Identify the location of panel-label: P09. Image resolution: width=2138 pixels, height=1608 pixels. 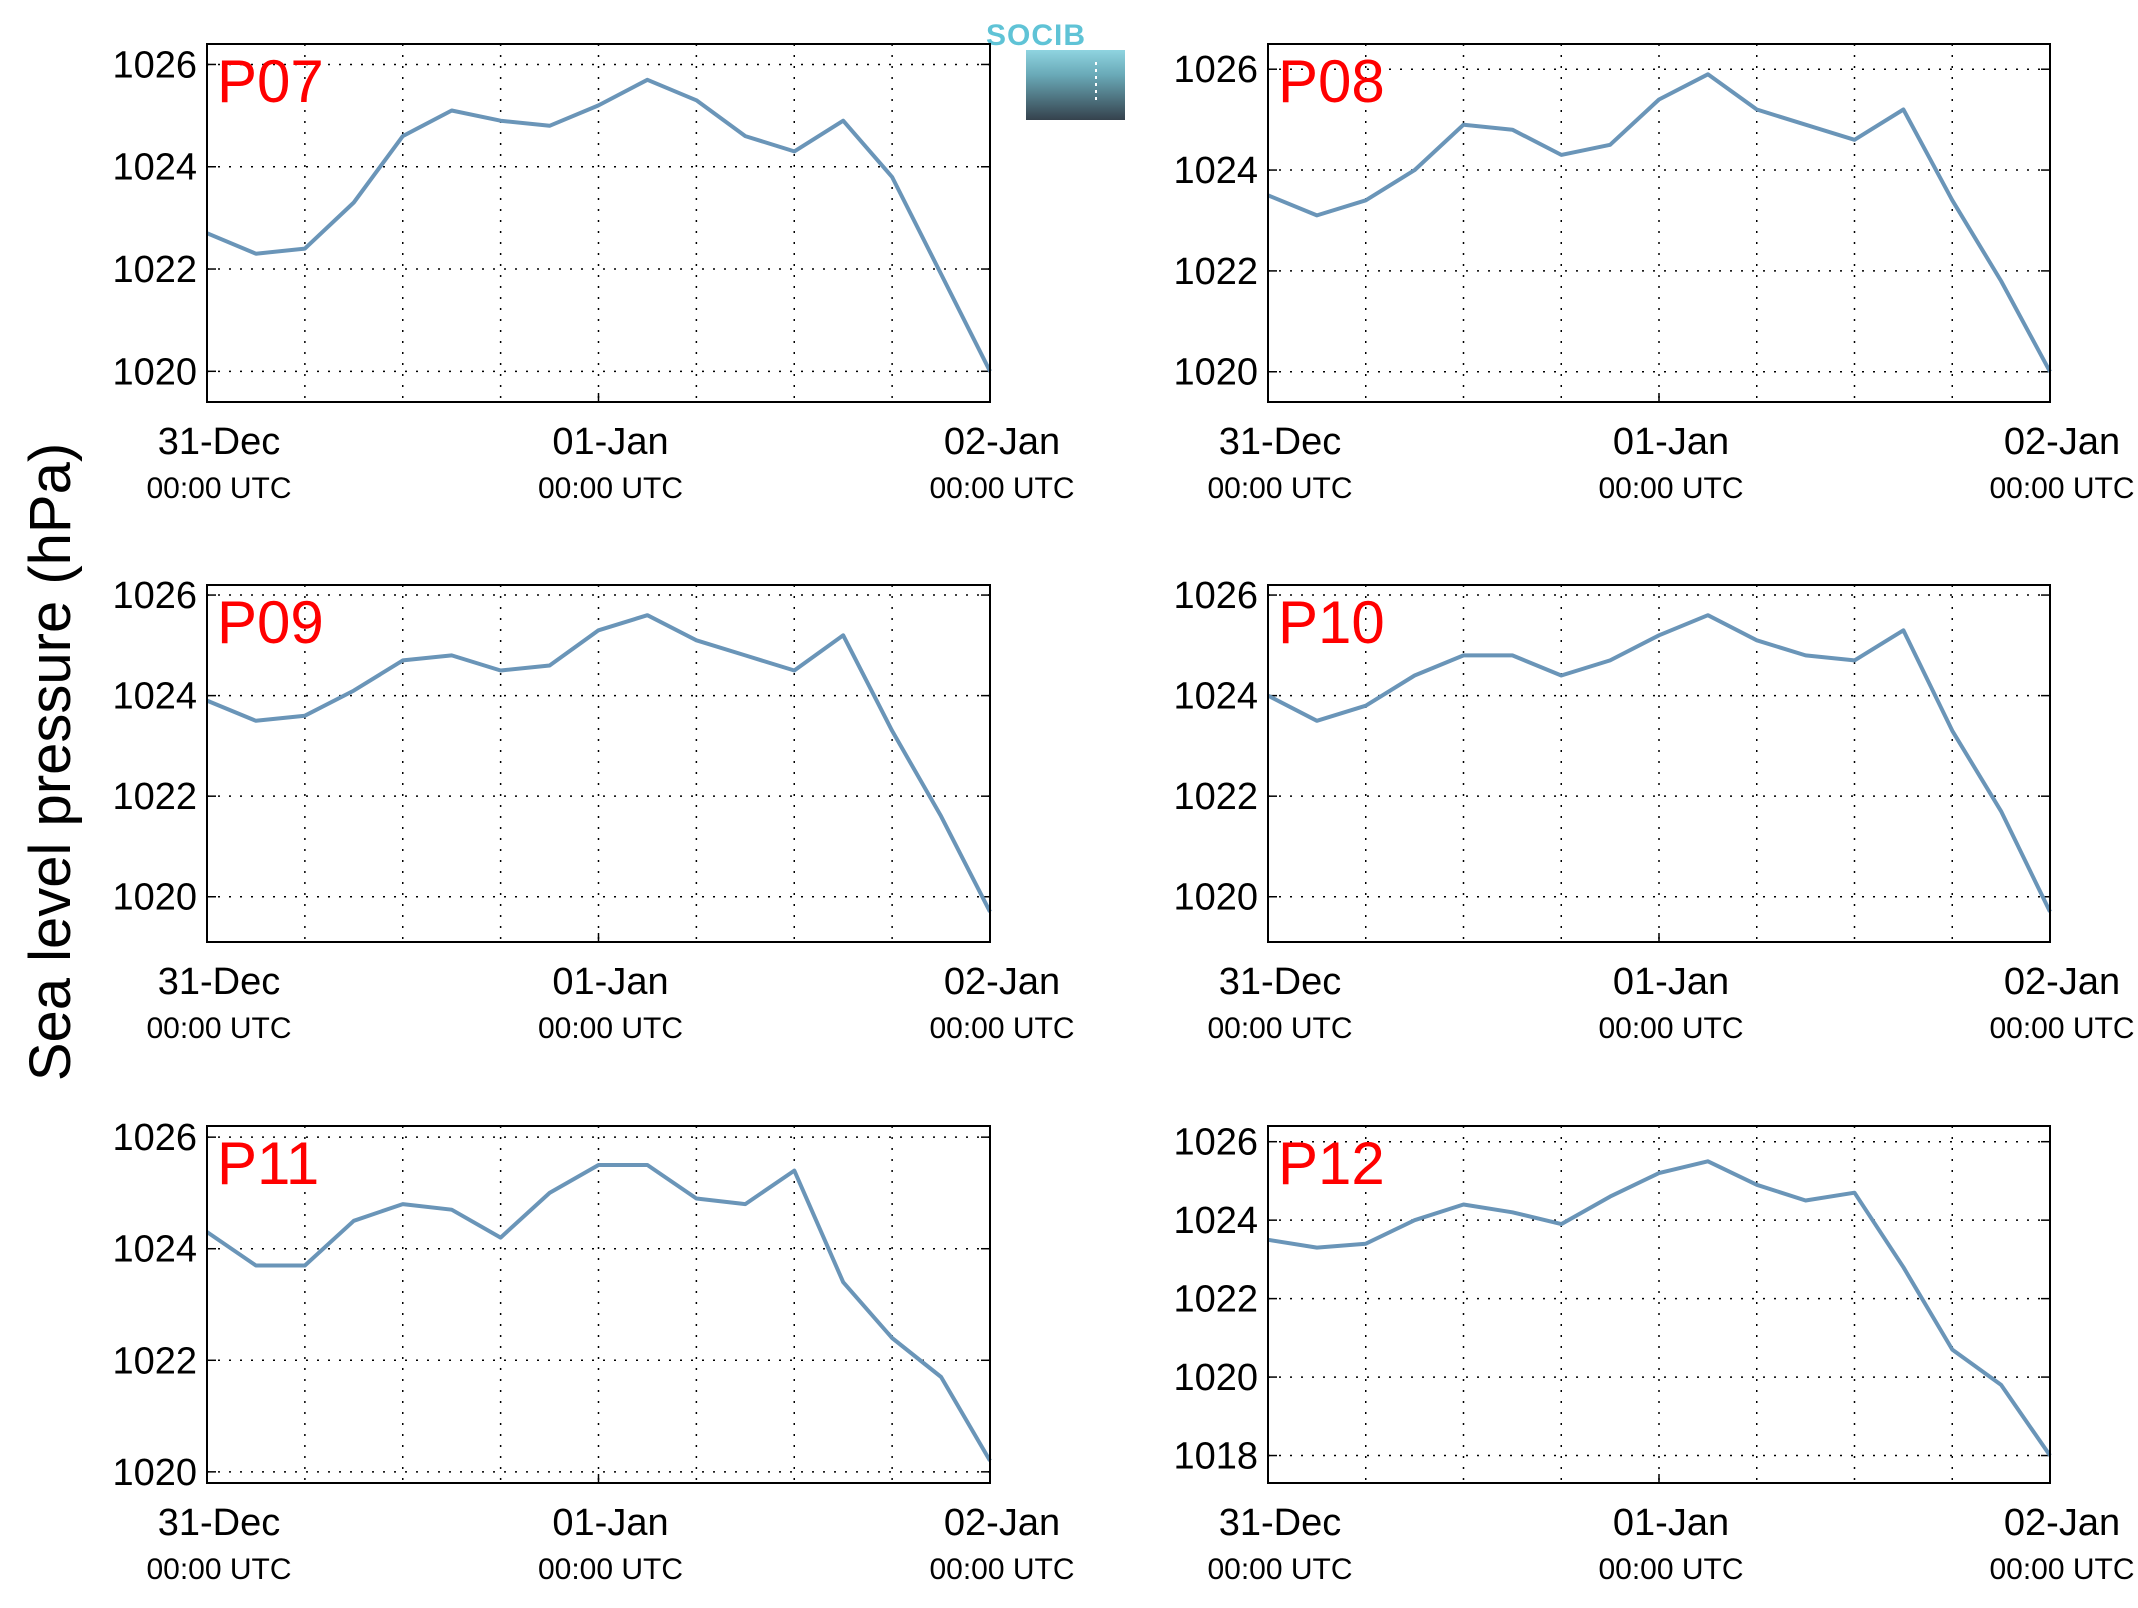
(270, 622).